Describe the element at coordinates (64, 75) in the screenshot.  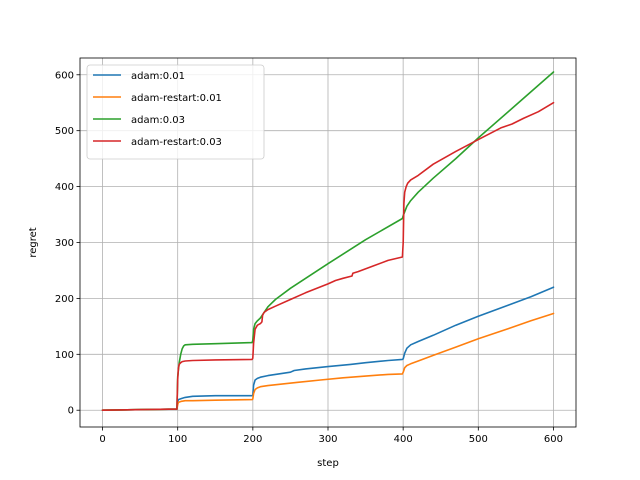
I see `y-tick-label: 600` at that location.